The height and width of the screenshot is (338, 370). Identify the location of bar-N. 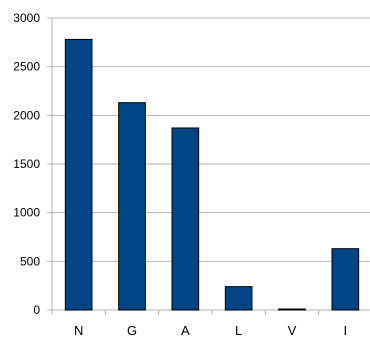
(78, 174).